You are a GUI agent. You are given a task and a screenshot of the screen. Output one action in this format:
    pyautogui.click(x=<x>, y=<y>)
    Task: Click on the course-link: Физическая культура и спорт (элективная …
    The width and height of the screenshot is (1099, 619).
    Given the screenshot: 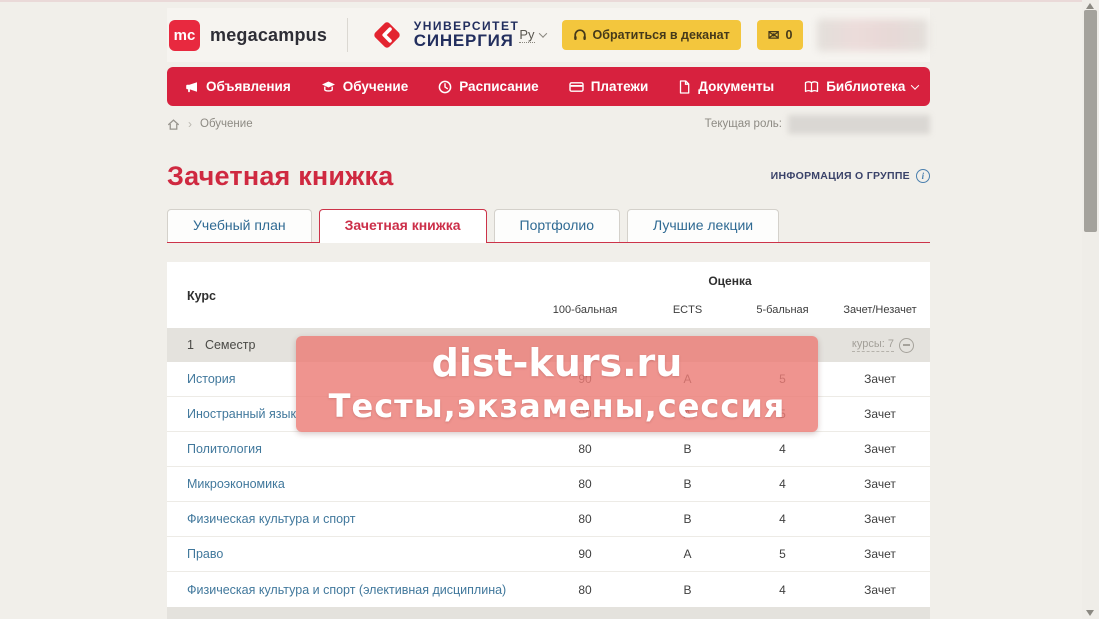 What is the action you would take?
    pyautogui.click(x=347, y=589)
    